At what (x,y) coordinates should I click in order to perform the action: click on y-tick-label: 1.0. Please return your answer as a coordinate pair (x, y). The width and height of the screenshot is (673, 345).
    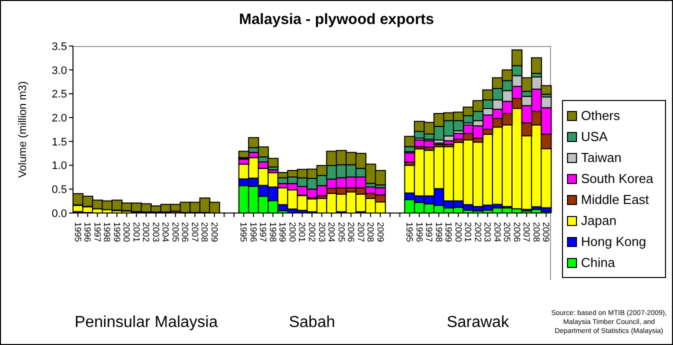
    Looking at the image, I should click on (59, 166).